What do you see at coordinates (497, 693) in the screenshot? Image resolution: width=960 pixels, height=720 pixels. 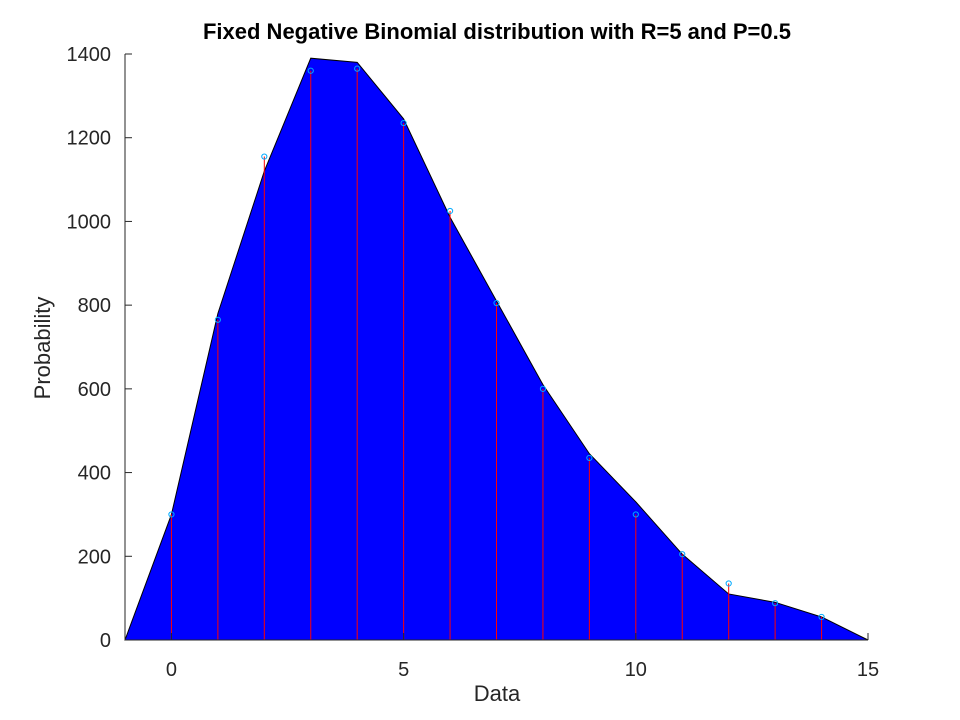 I see `x-axis-label: Data` at bounding box center [497, 693].